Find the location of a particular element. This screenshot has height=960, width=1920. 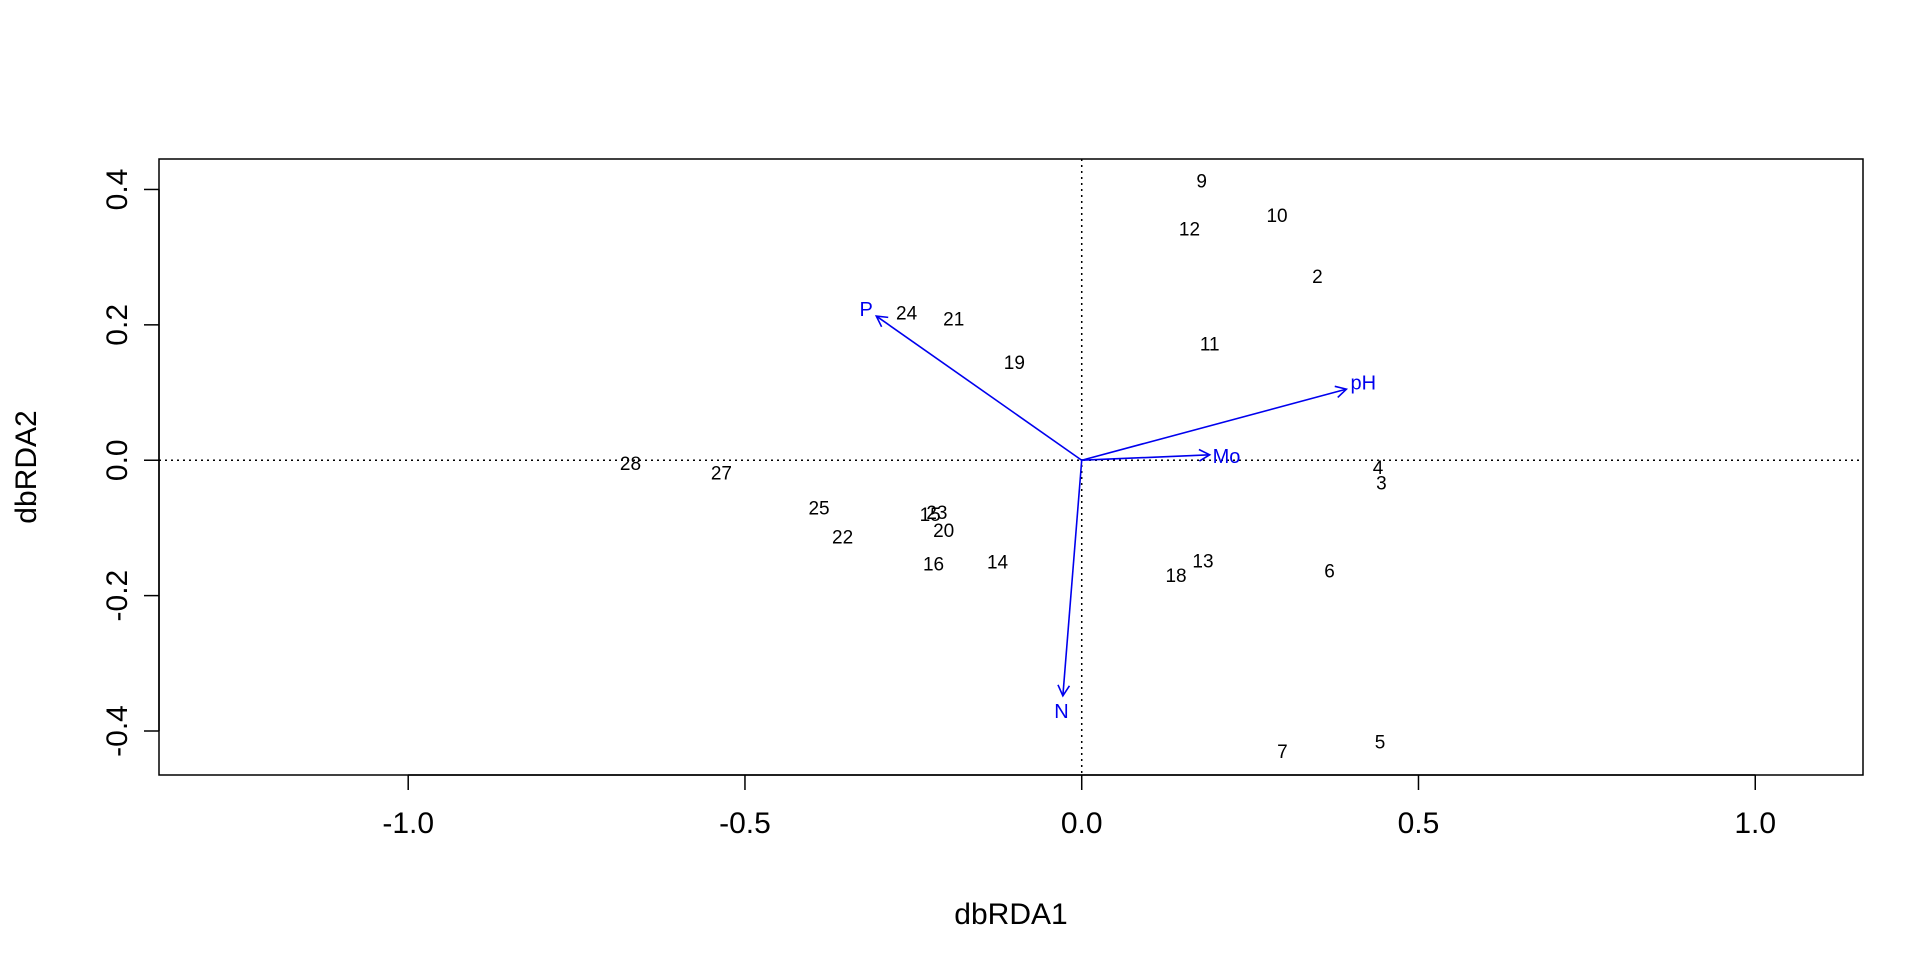

site-label-14: 14 is located at coordinates (998, 563).